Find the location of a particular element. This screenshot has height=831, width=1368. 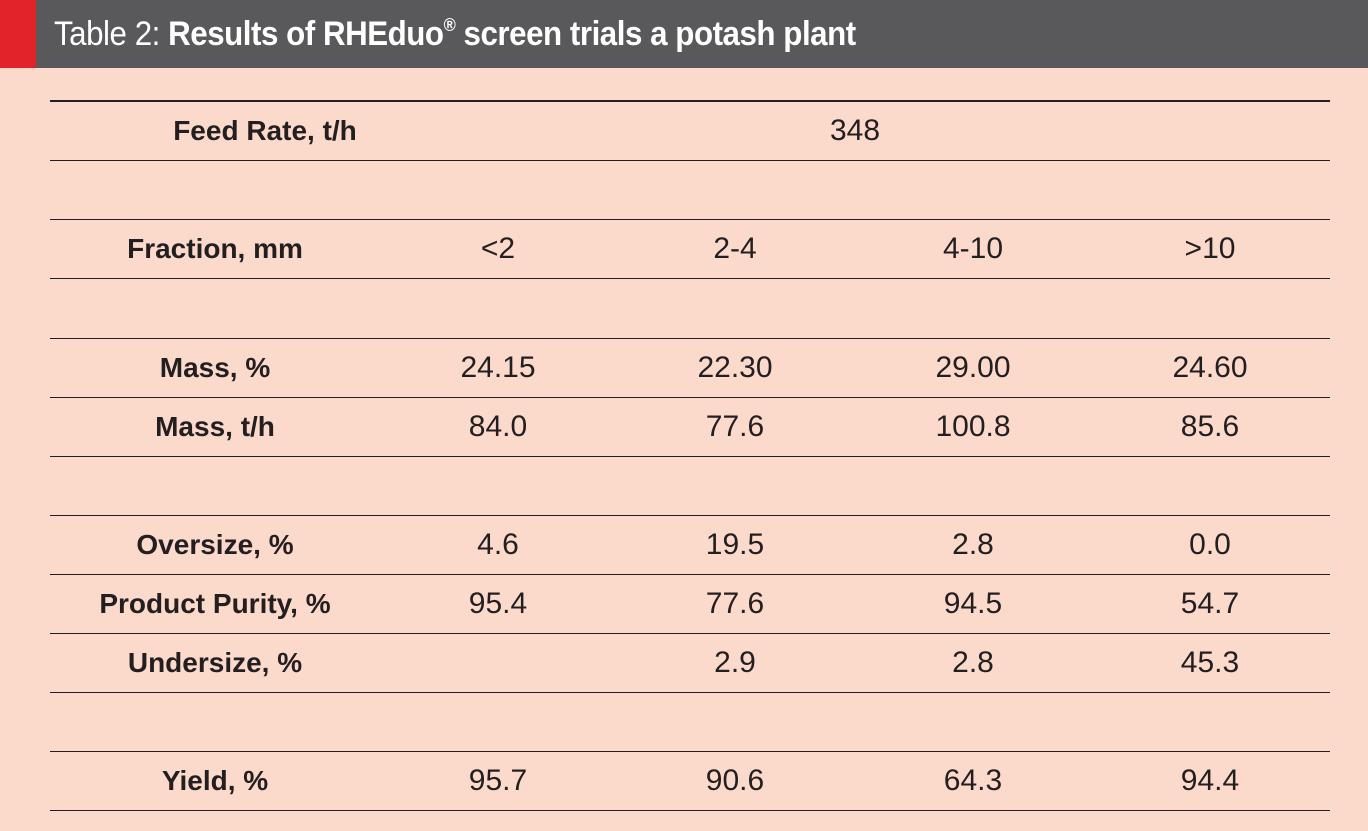

yield-label: Yield, % is located at coordinates (215, 780).